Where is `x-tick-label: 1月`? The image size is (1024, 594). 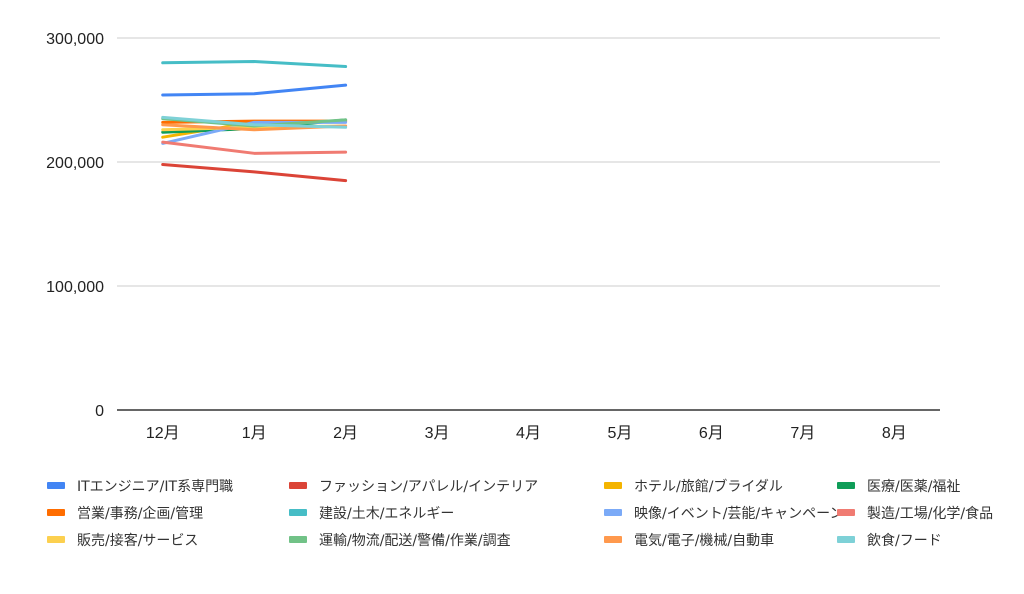
x-tick-label: 1月 is located at coordinates (254, 433).